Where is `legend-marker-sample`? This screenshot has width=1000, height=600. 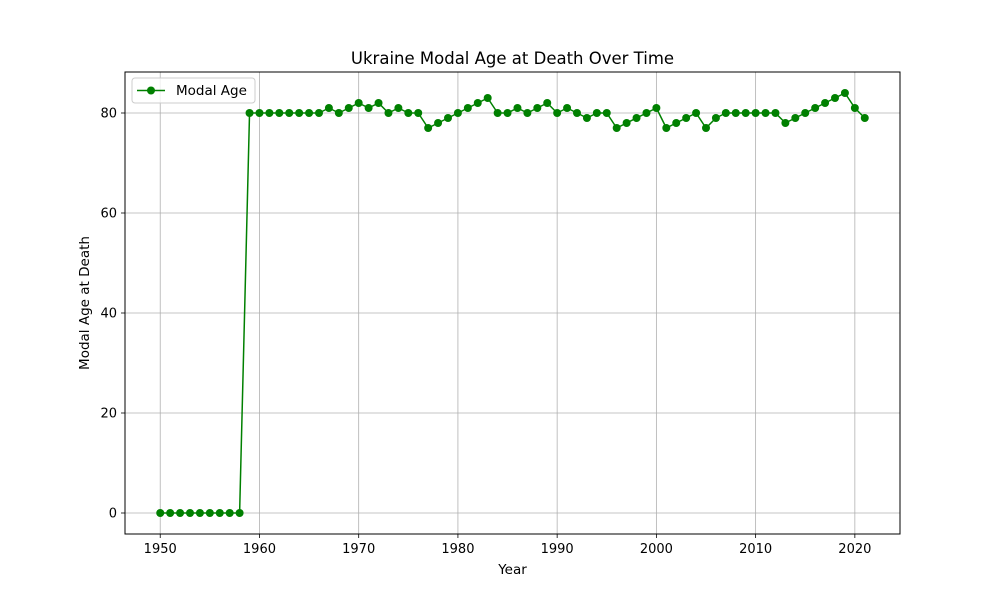
legend-marker-sample is located at coordinates (151, 90).